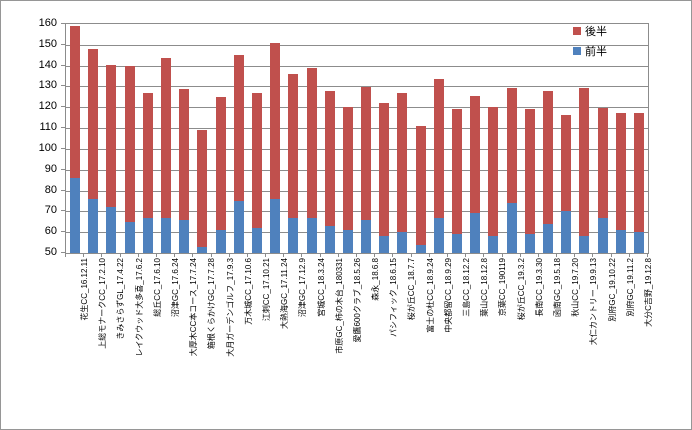  What do you see at coordinates (539, 287) in the screenshot?
I see `x-axis-label: 長南CC_19.3.30` at bounding box center [539, 287].